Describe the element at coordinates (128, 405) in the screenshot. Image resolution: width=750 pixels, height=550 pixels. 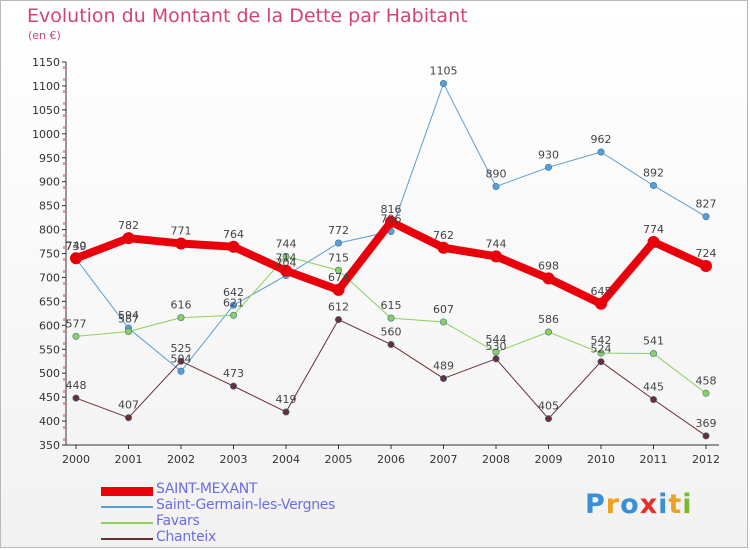
I see `data-label: 407` at that location.